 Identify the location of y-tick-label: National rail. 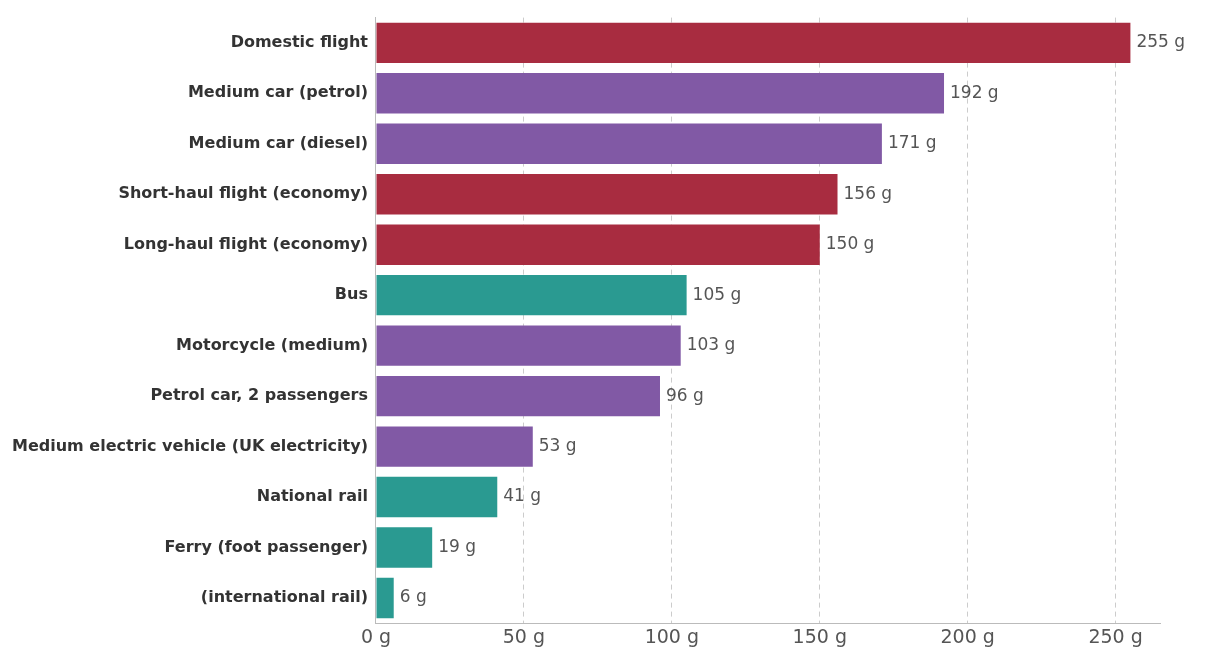
(312, 496).